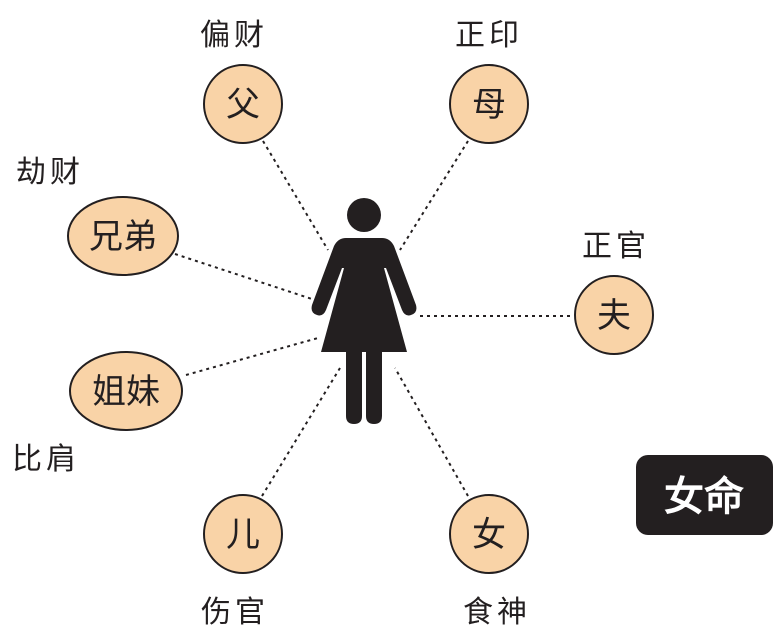  I want to click on connector-sister, so click(252, 356).